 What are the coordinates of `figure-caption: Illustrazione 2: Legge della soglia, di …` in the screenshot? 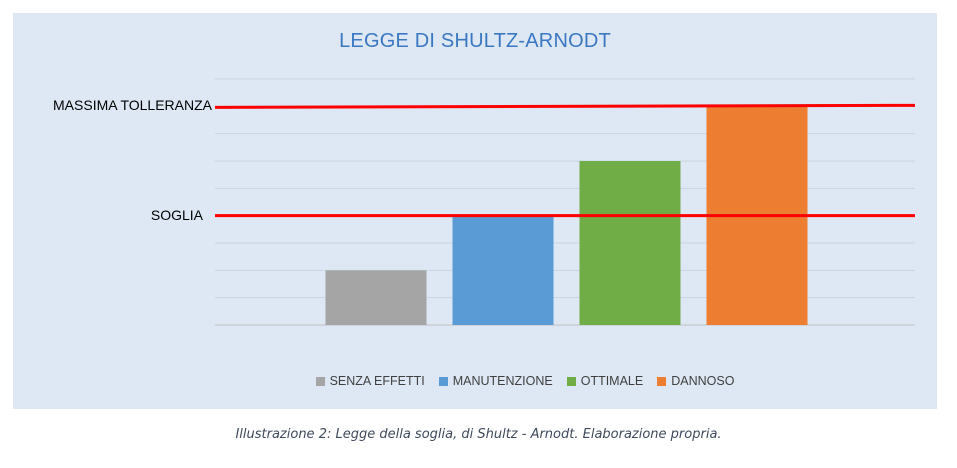 It's located at (478, 434).